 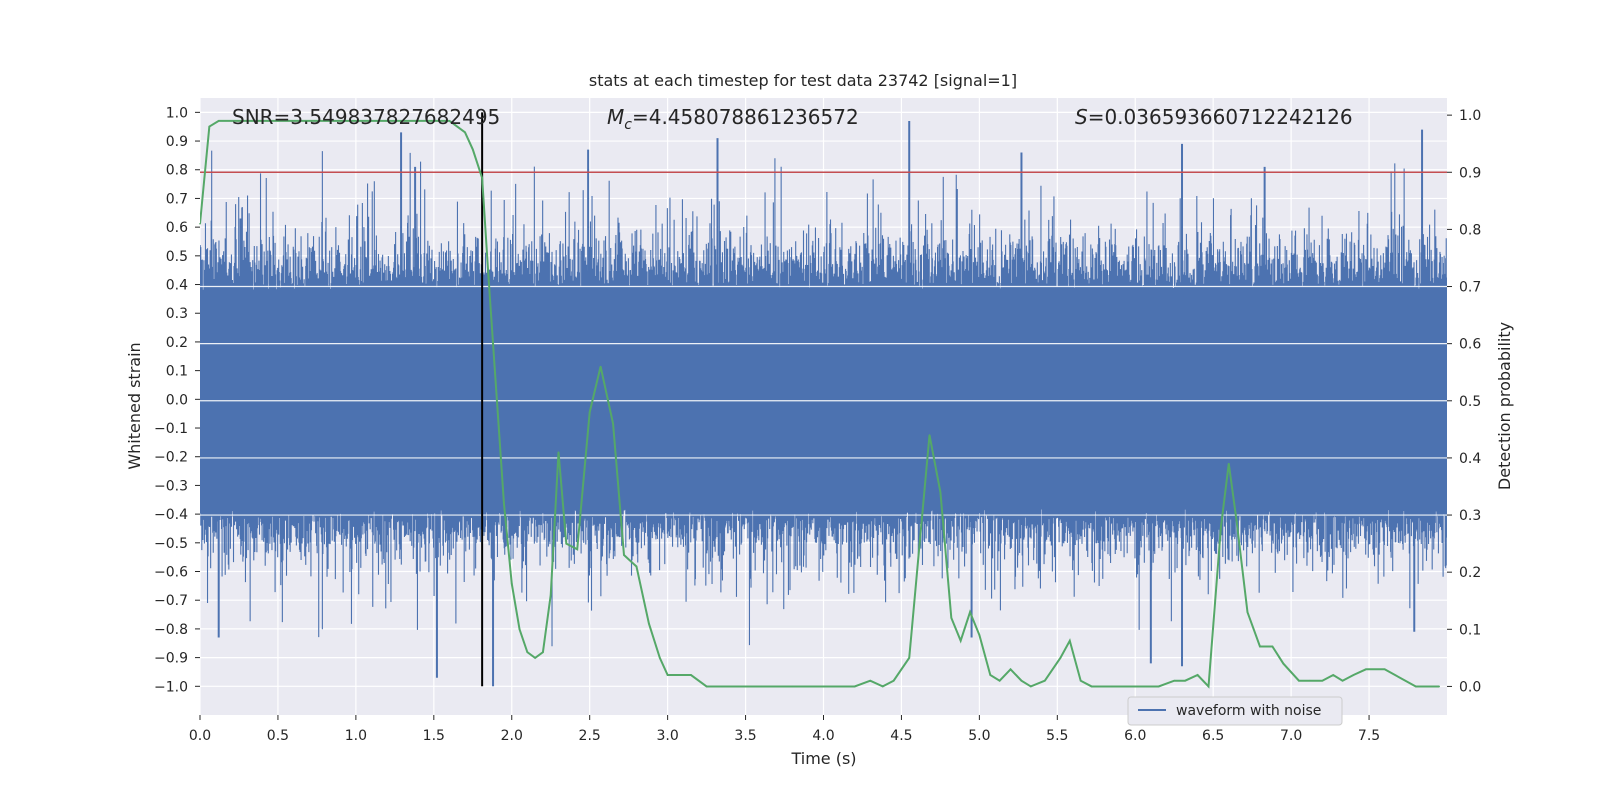 I want to click on left-y-tick-label: −0.2, so click(x=171, y=458).